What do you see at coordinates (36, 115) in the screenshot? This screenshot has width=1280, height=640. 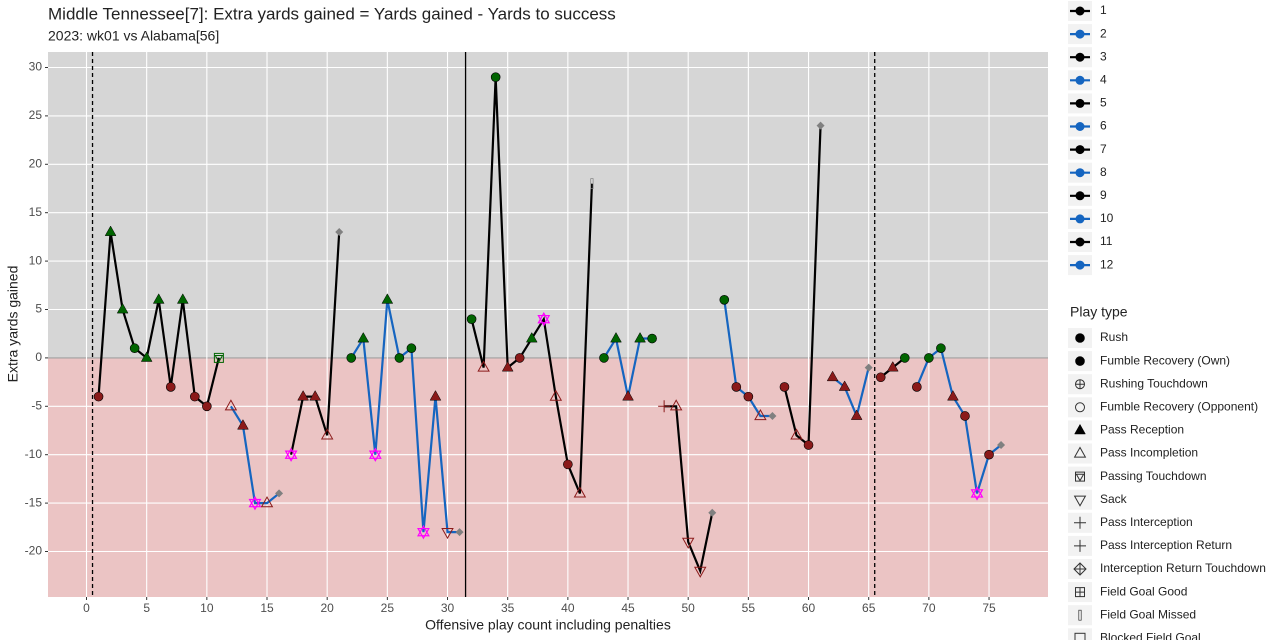 I see `y-tick-label: 25` at bounding box center [36, 115].